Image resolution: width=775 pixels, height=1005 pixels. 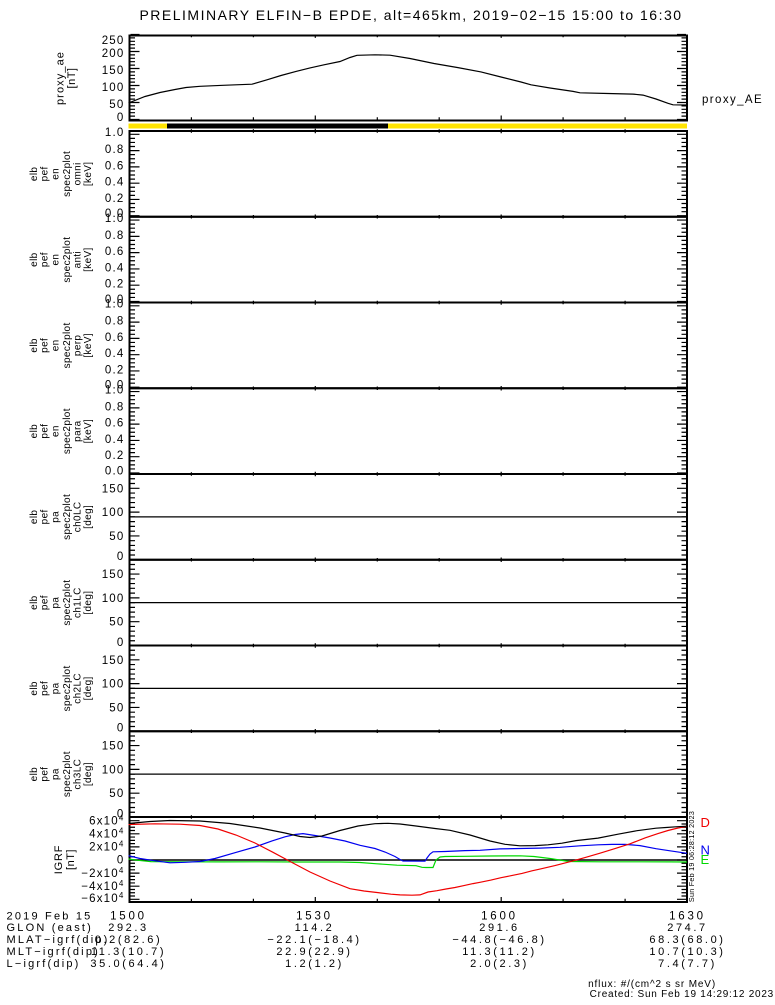 I want to click on svg-text: Sun Feb 19 06:28:12 2023, so click(x=691, y=856).